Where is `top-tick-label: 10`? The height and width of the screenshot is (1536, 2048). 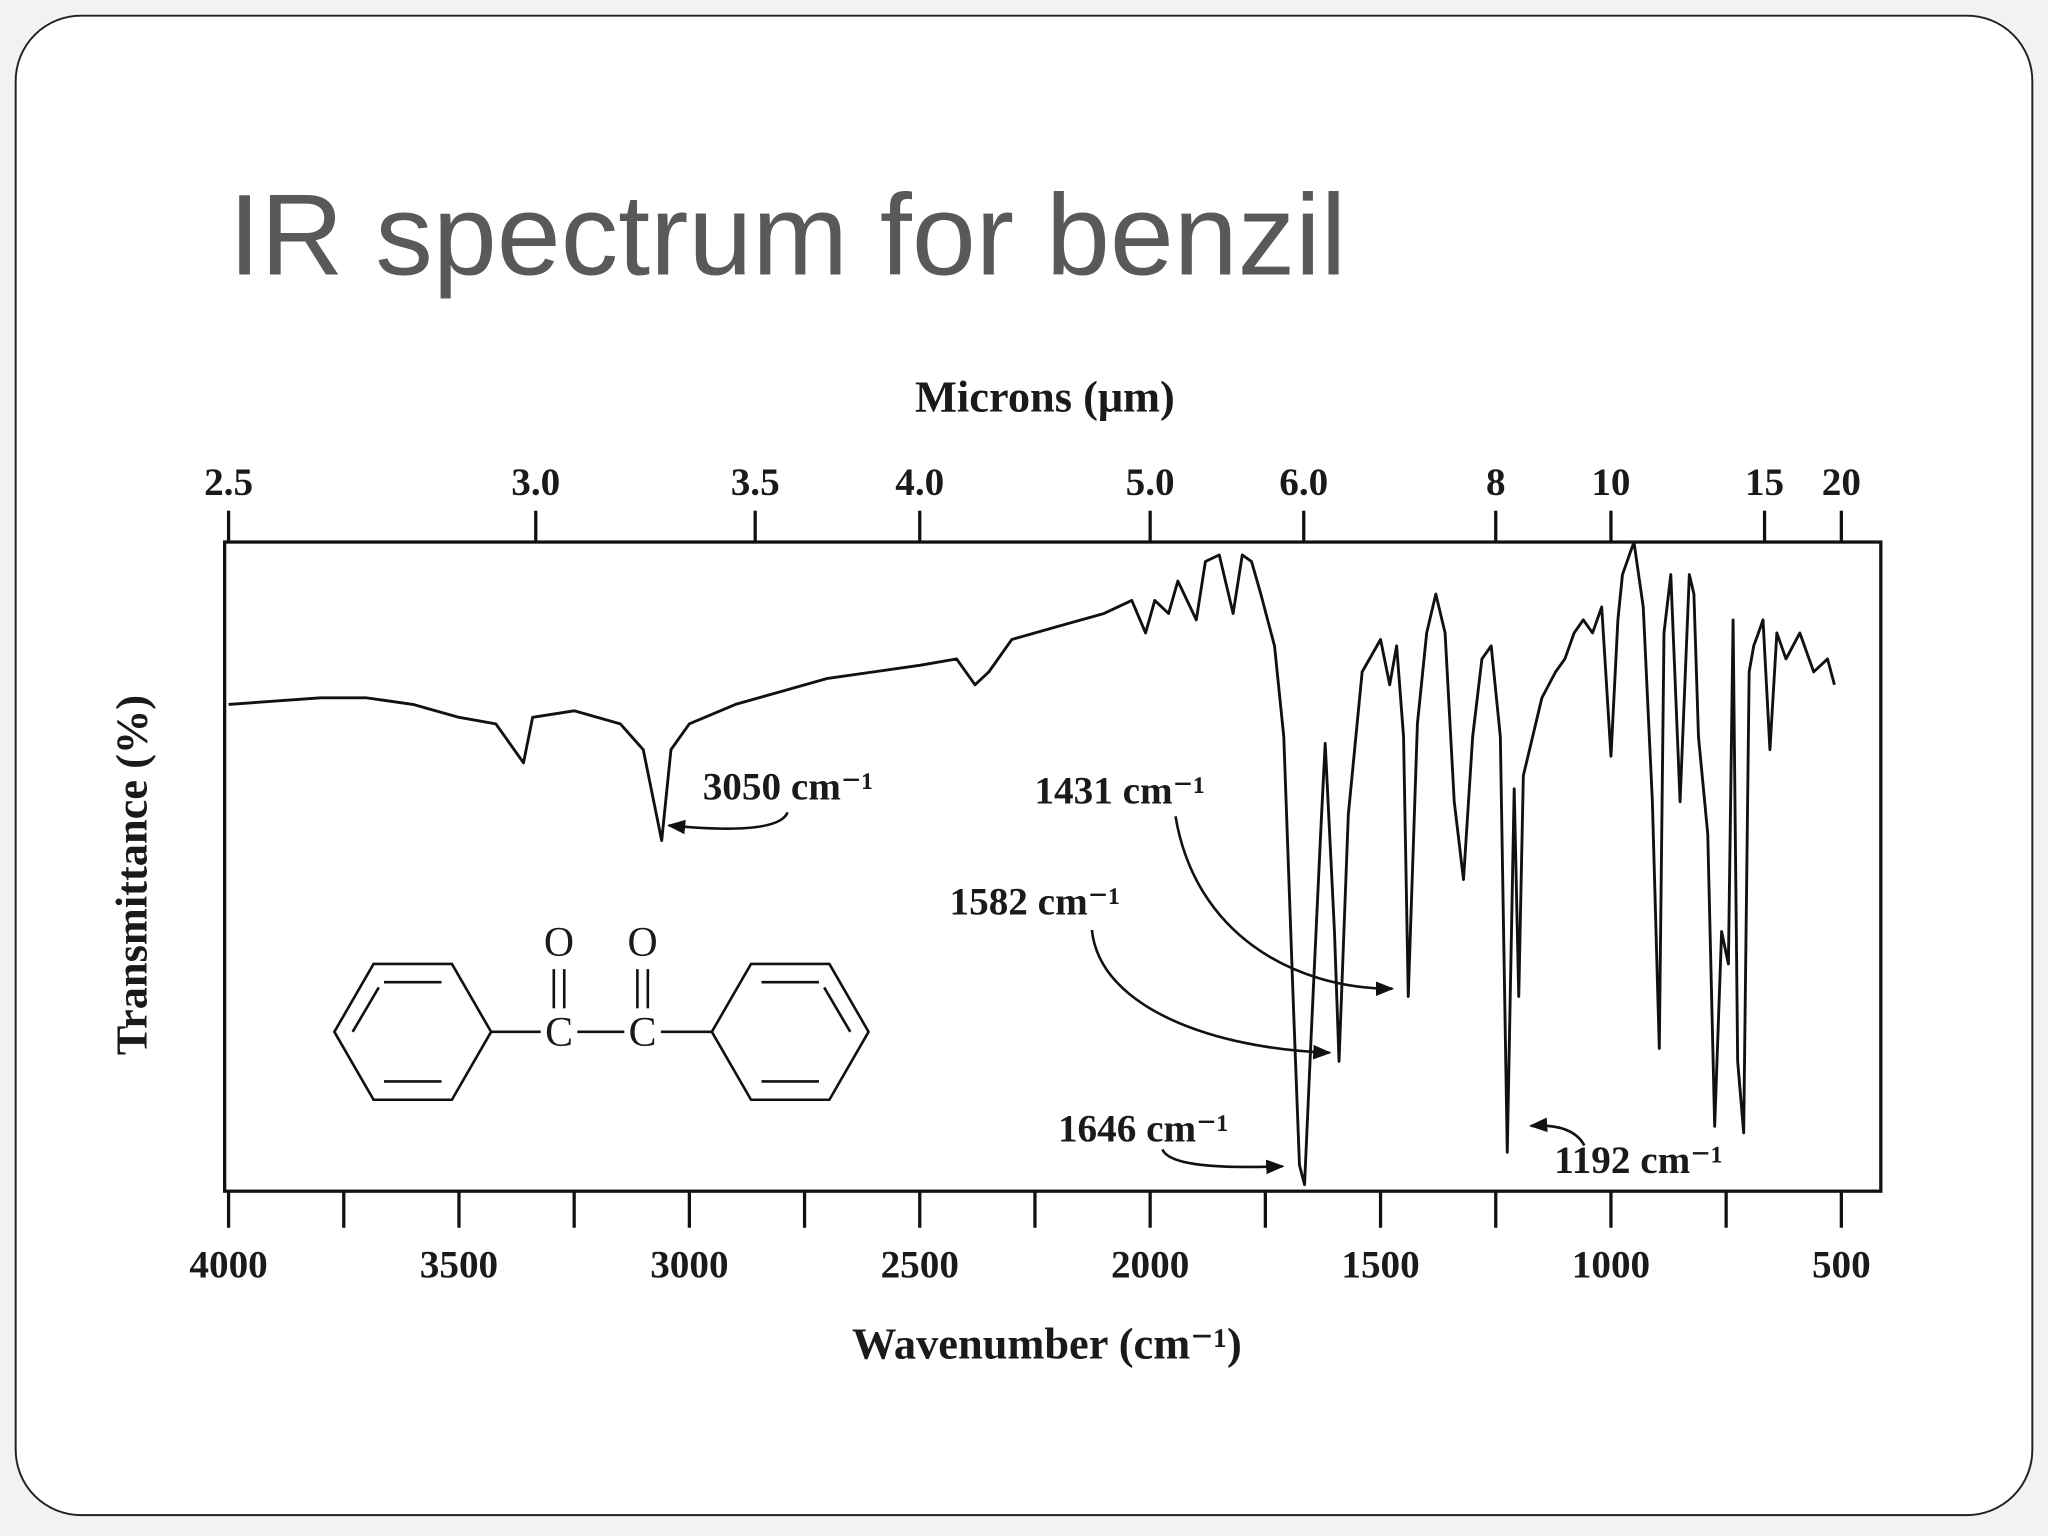
top-tick-label: 10 is located at coordinates (1610, 482).